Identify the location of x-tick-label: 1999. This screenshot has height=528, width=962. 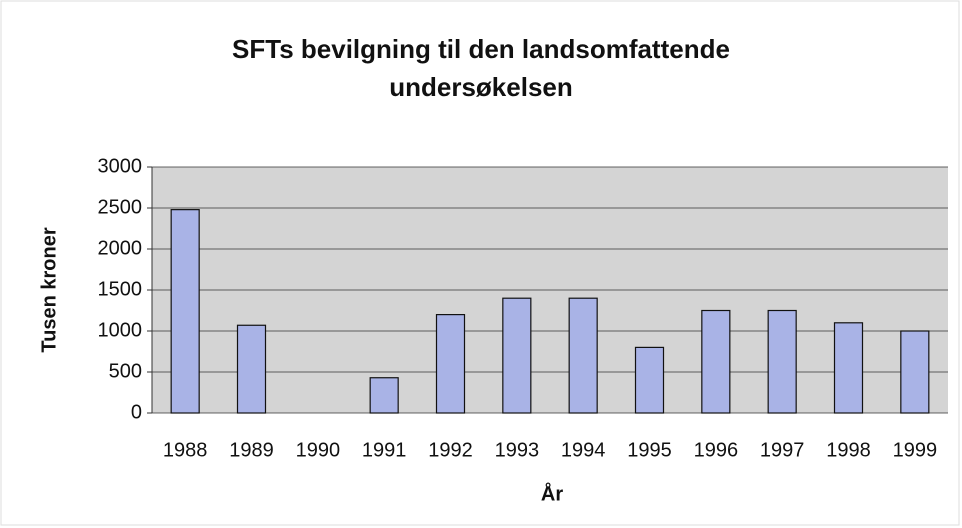
(915, 450).